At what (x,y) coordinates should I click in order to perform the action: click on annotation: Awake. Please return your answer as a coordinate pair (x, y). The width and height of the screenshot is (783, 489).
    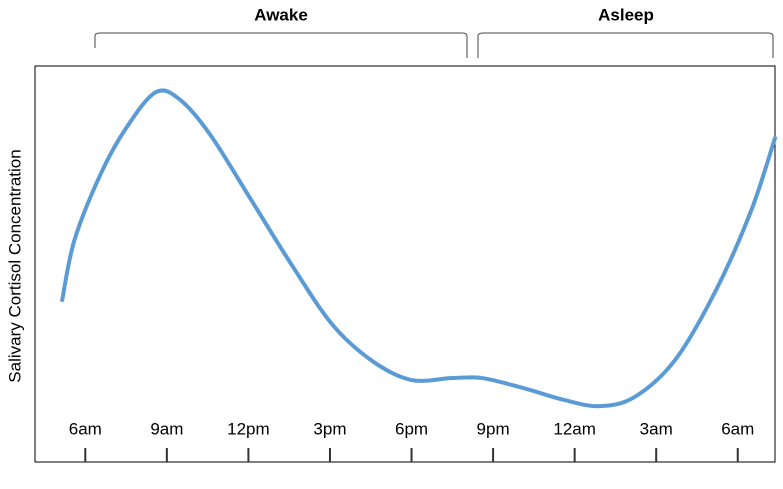
    Looking at the image, I should click on (281, 14).